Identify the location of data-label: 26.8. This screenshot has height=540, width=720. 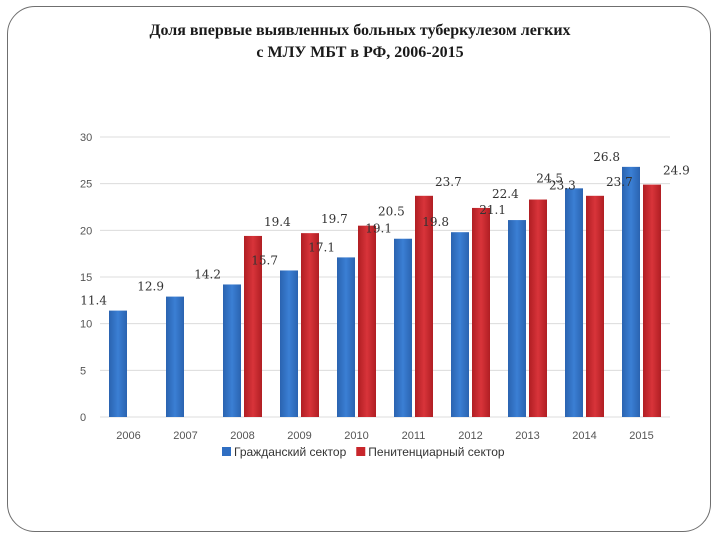
(606, 157).